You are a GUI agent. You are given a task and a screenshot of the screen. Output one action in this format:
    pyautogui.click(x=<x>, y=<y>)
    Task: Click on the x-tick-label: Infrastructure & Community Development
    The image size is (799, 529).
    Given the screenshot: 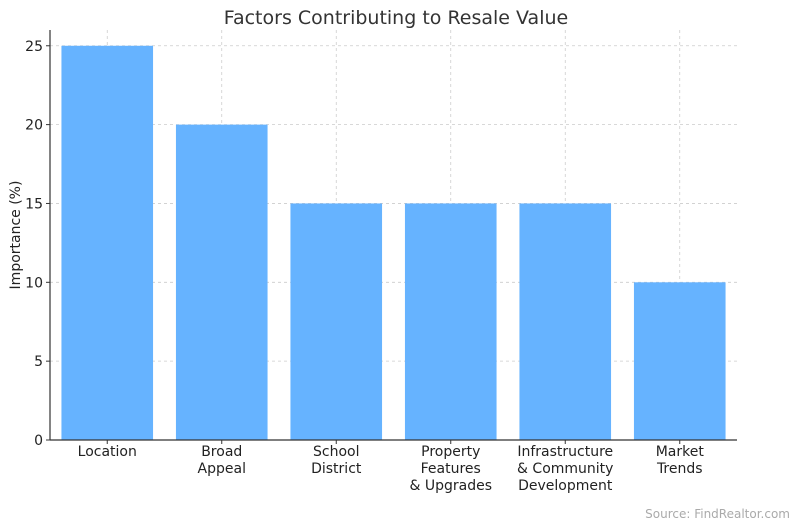 What is the action you would take?
    pyautogui.click(x=565, y=469)
    